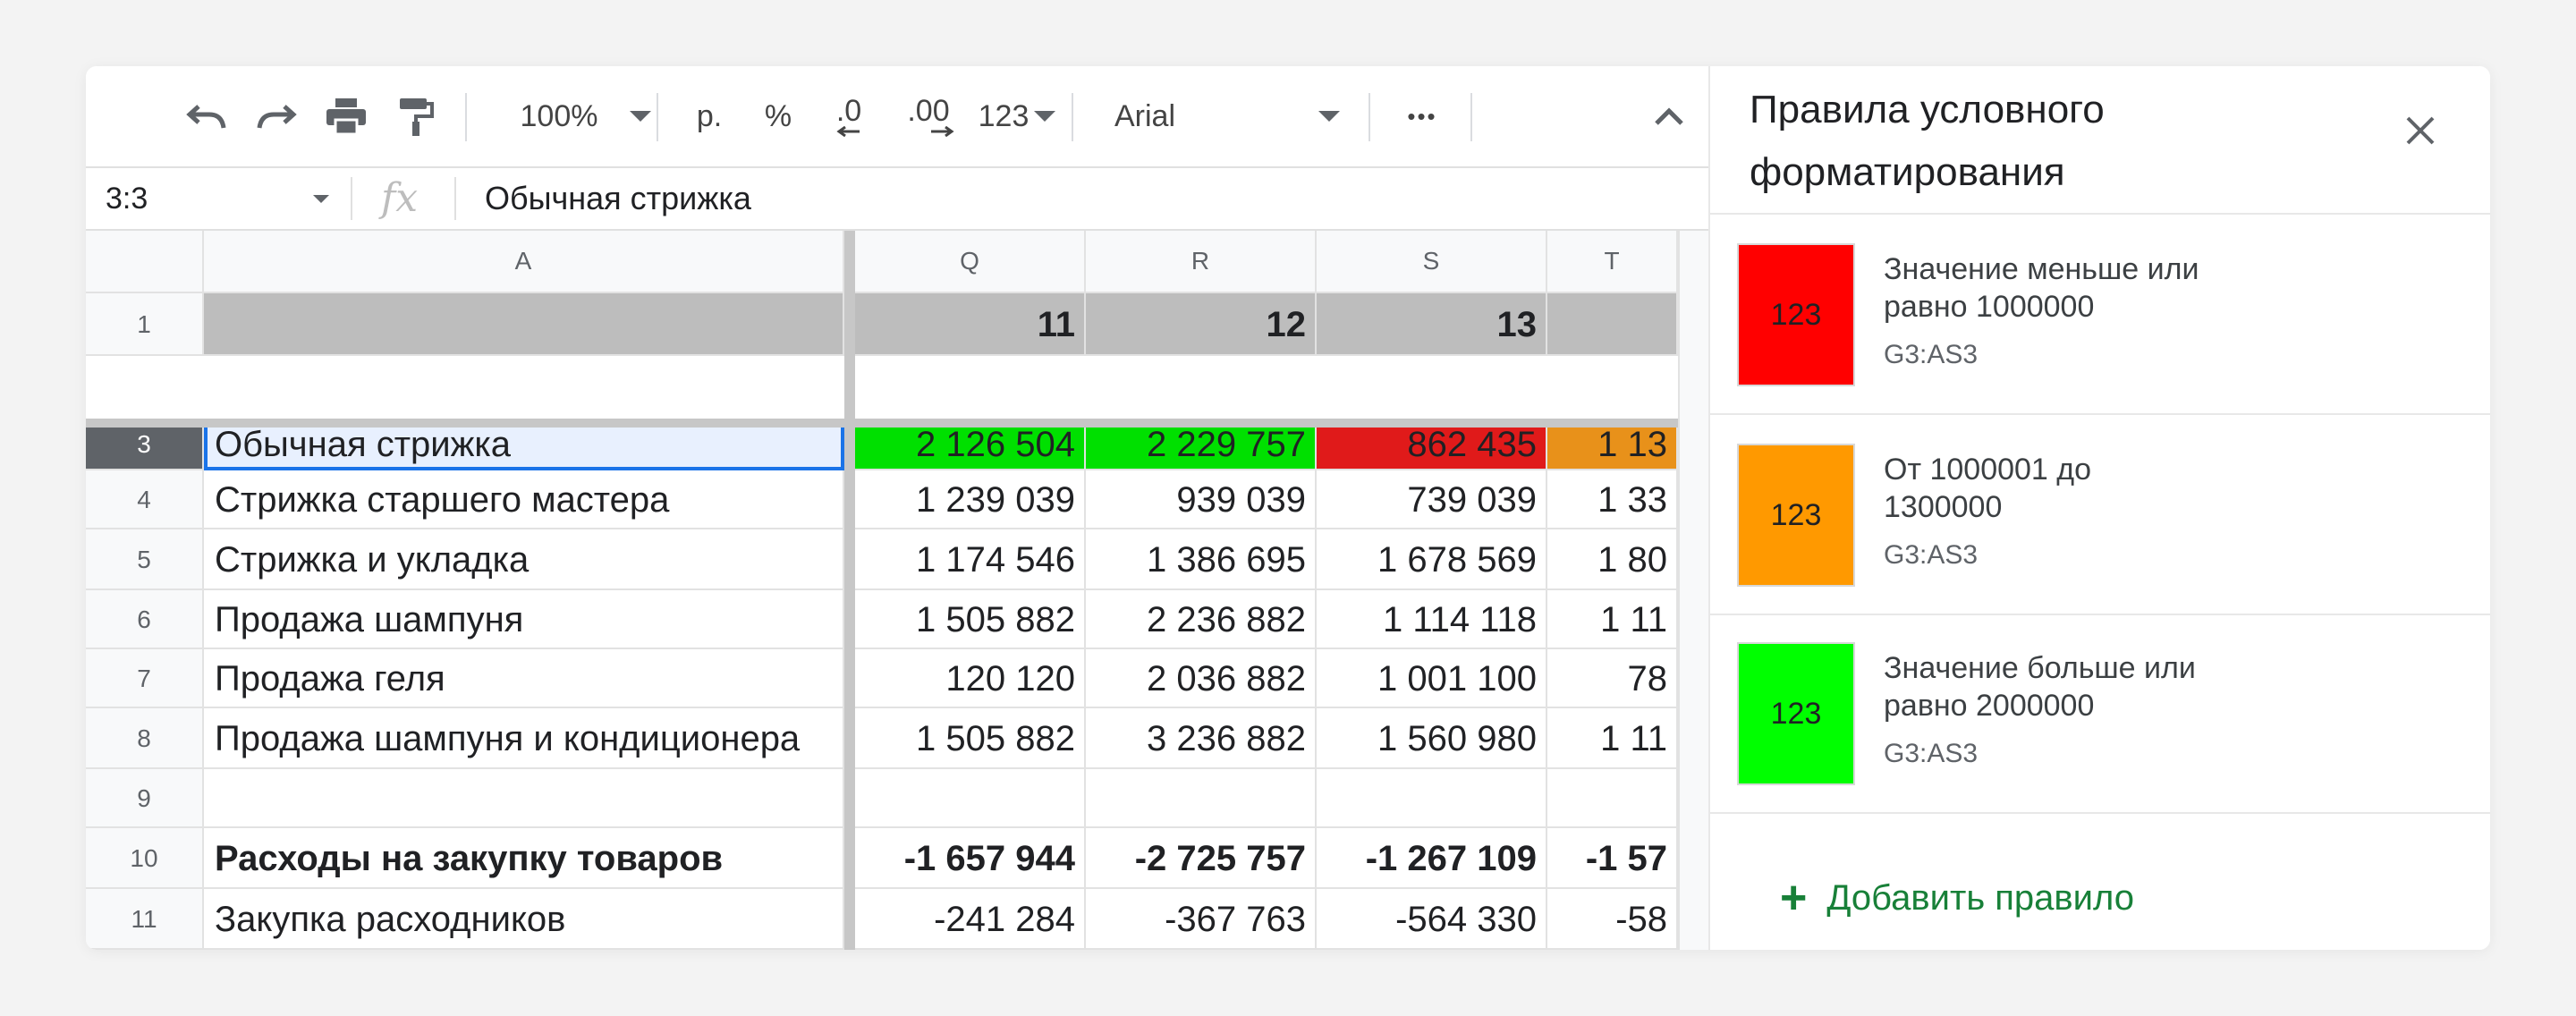 The width and height of the screenshot is (2576, 1016). What do you see at coordinates (849, 116) in the screenshot?
I see `decrease-decimal-button: .0` at bounding box center [849, 116].